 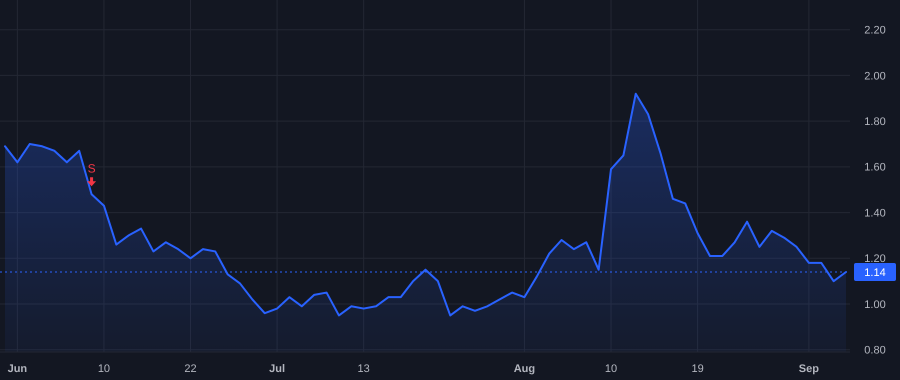 What do you see at coordinates (875, 259) in the screenshot?
I see `y-tick-label: 1.20` at bounding box center [875, 259].